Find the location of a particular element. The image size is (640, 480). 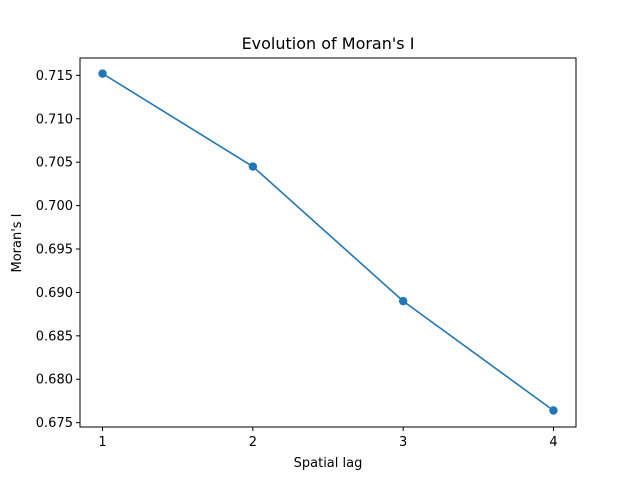

x-axis: 1 2 3 4 is located at coordinates (328, 438).